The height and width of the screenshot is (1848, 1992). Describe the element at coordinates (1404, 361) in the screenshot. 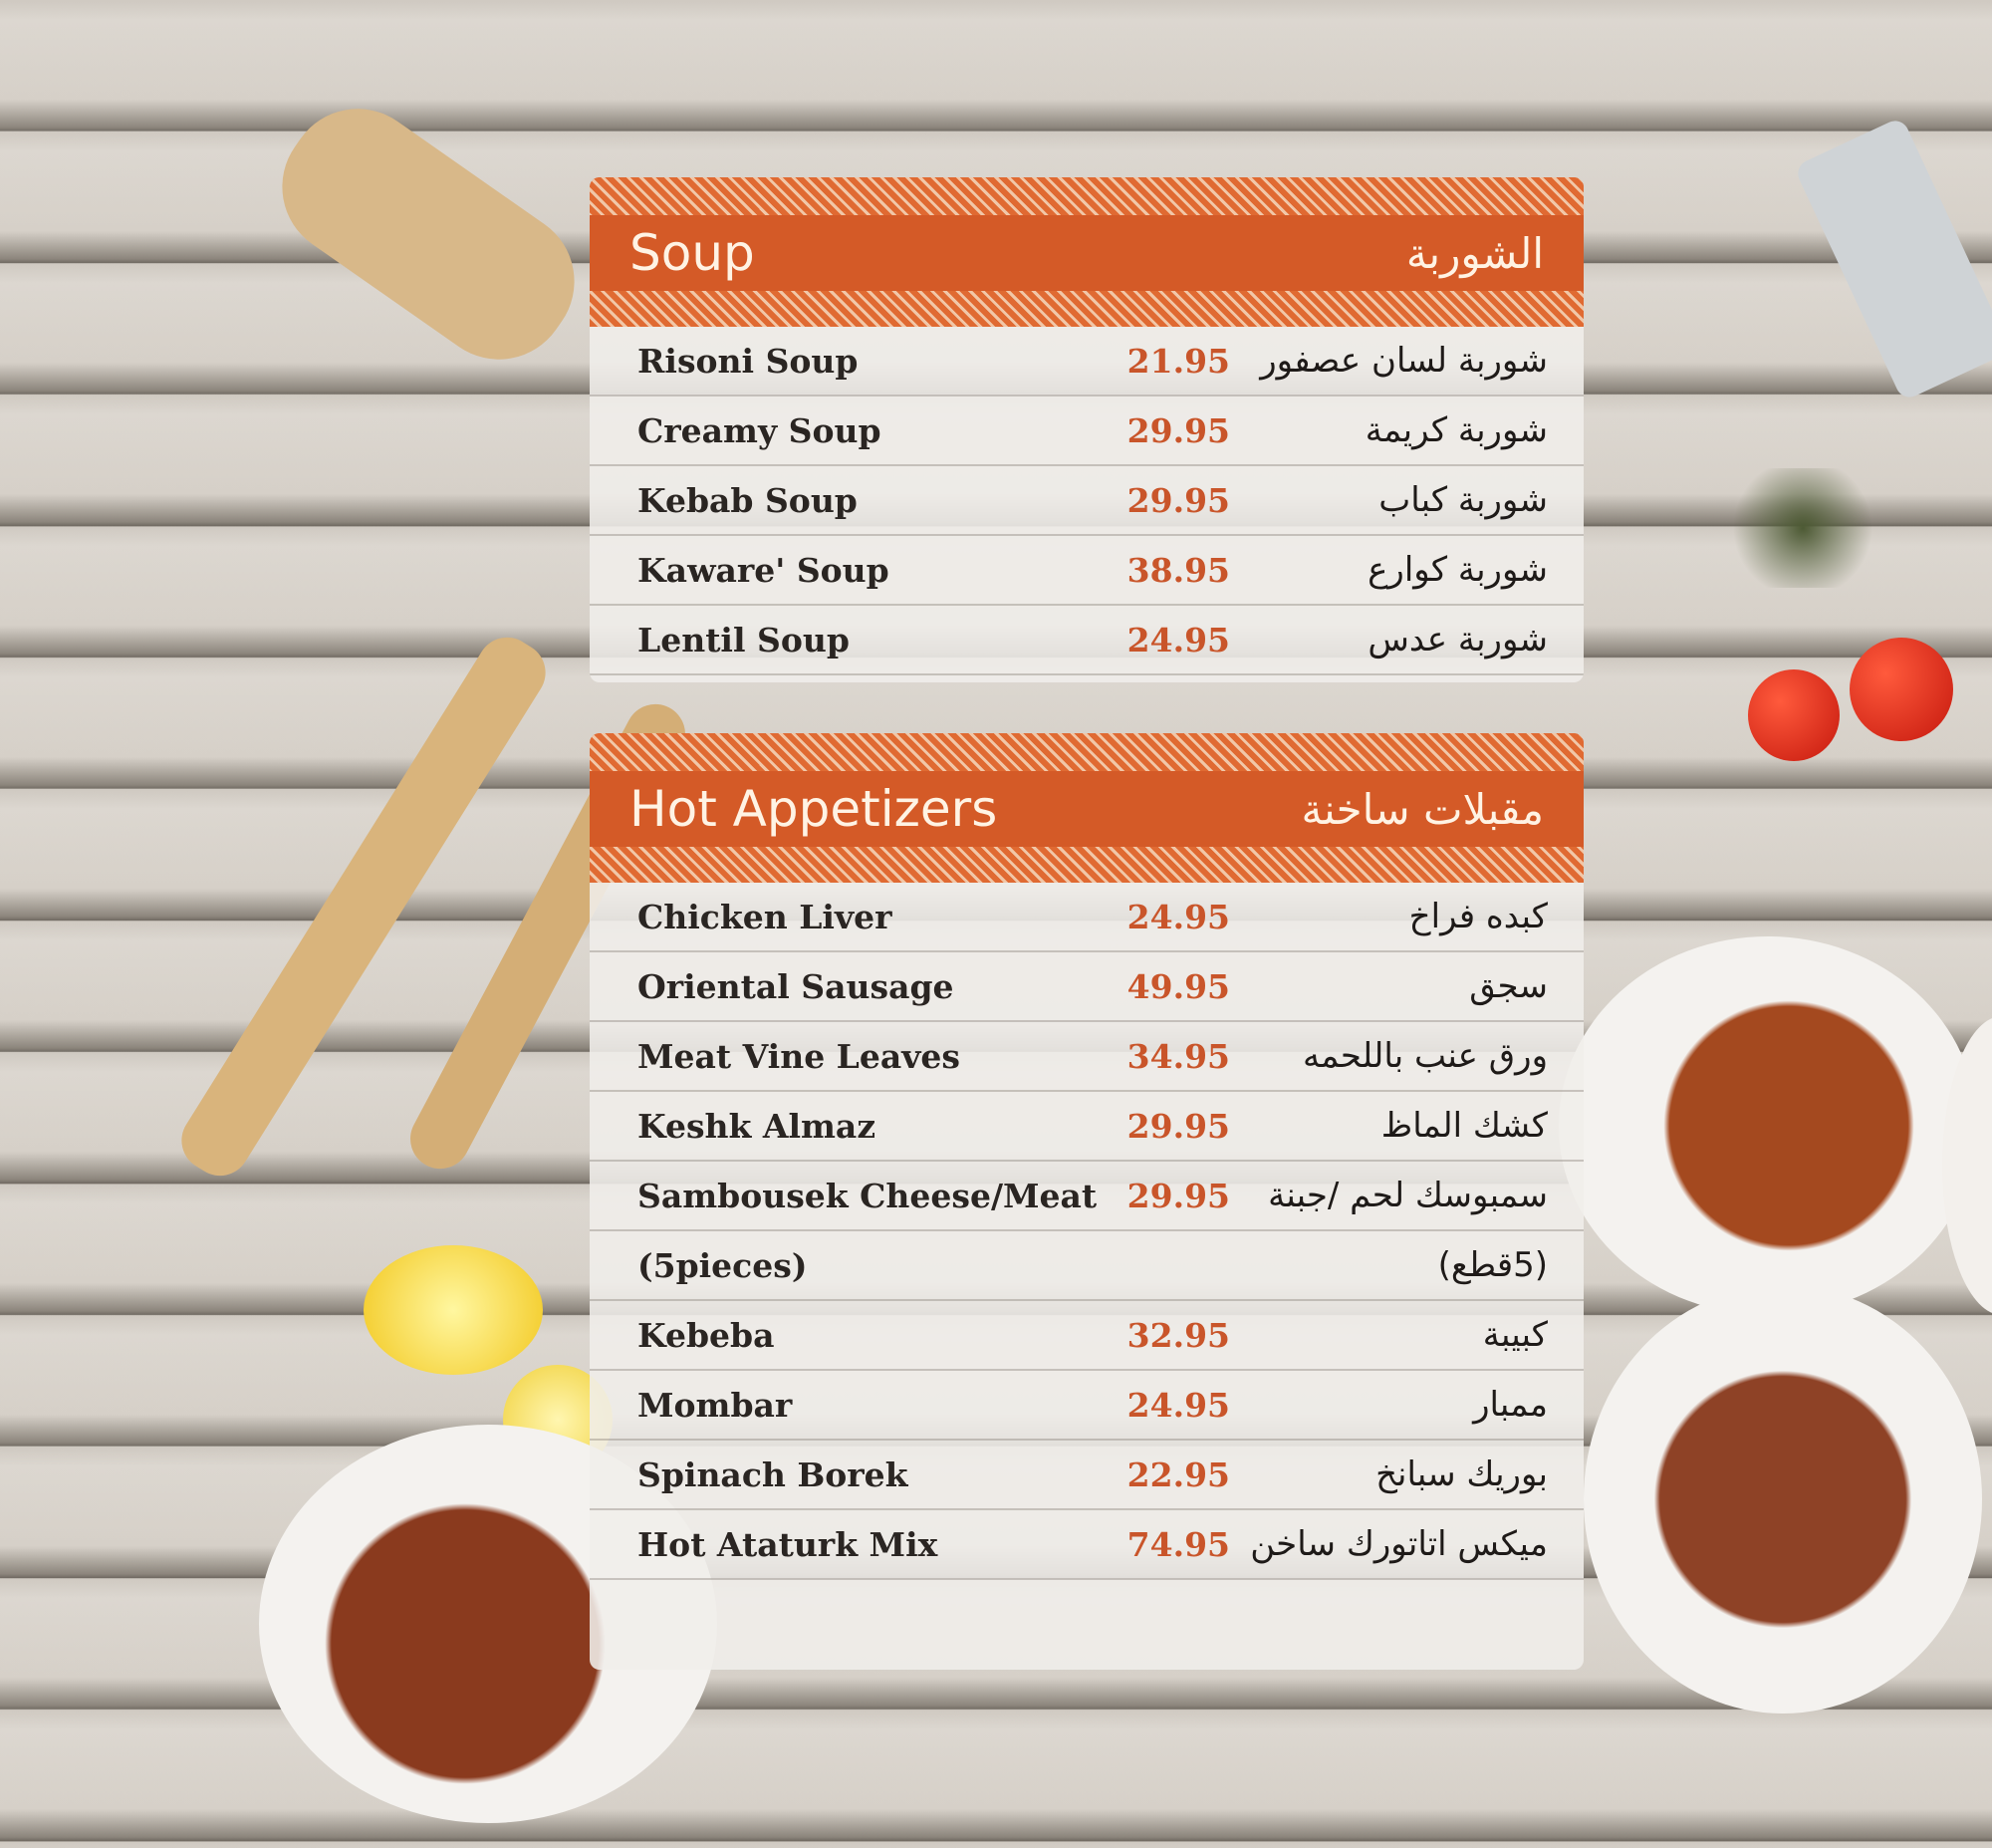

I see `item-name-ar: شوربة لسان عصفور` at that location.